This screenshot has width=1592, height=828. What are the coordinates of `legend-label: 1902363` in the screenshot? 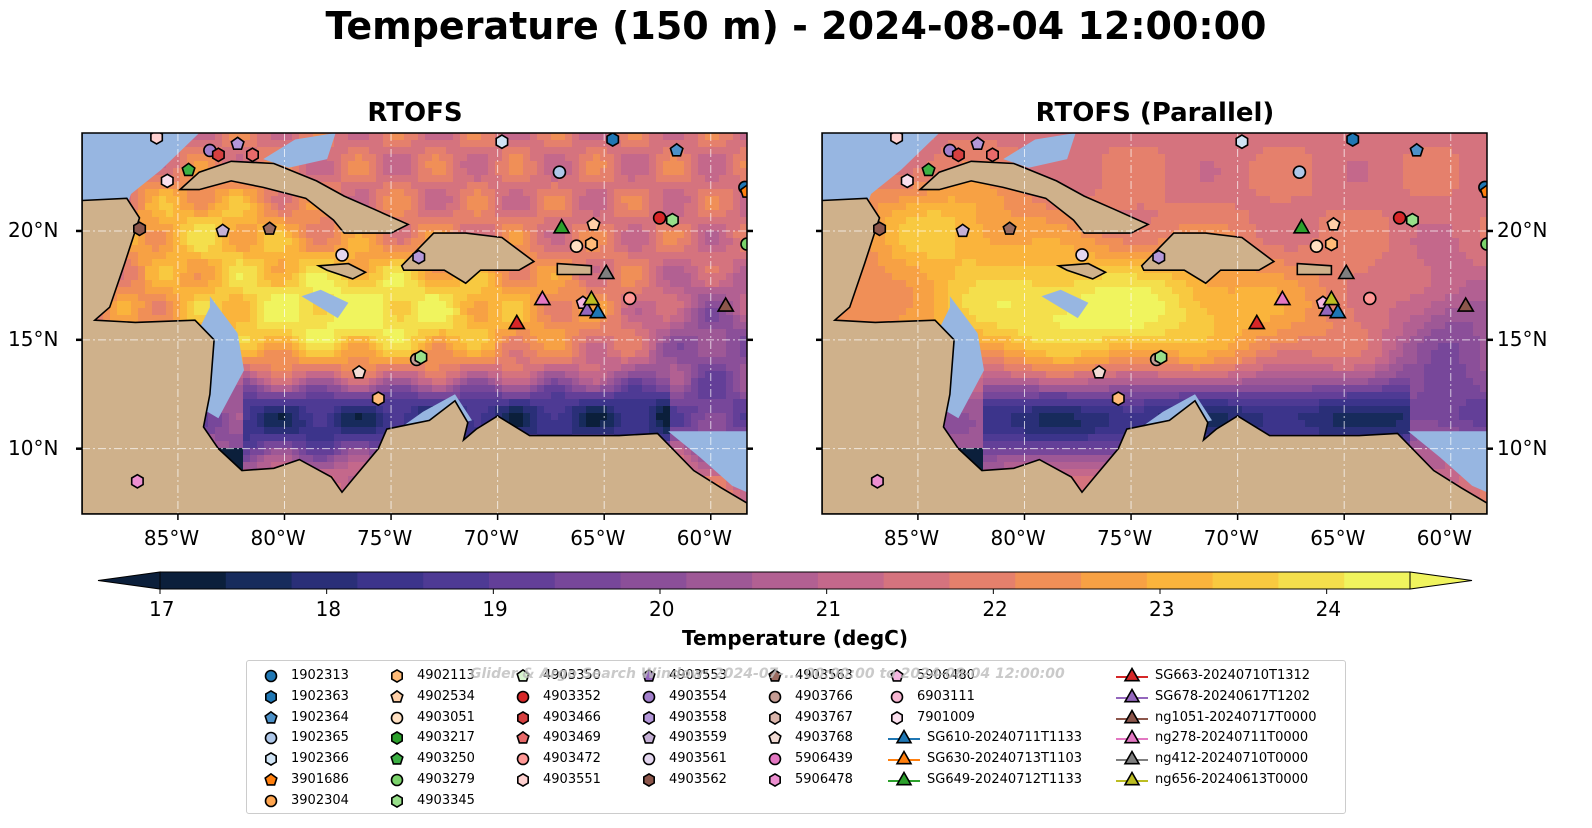 It's located at (320, 696).